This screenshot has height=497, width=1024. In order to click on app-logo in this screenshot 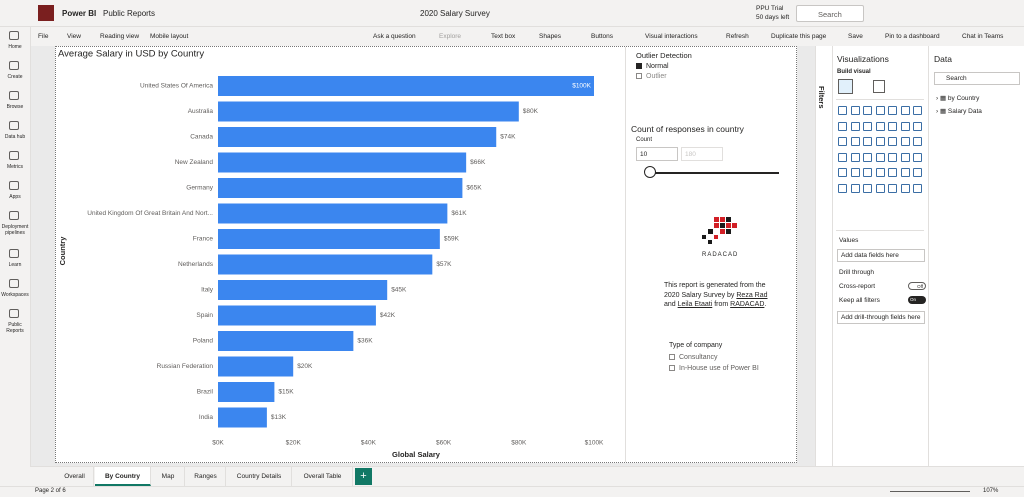, I will do `click(46, 13)`.